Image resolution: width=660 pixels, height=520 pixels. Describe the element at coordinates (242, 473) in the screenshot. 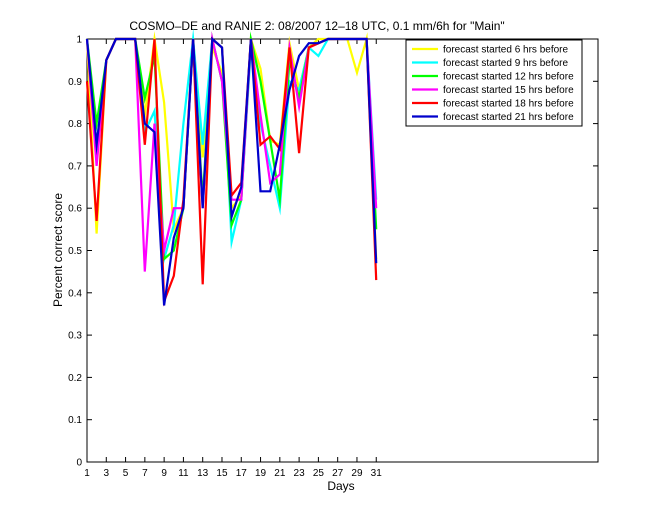

I see `x-tick-label: 17` at that location.